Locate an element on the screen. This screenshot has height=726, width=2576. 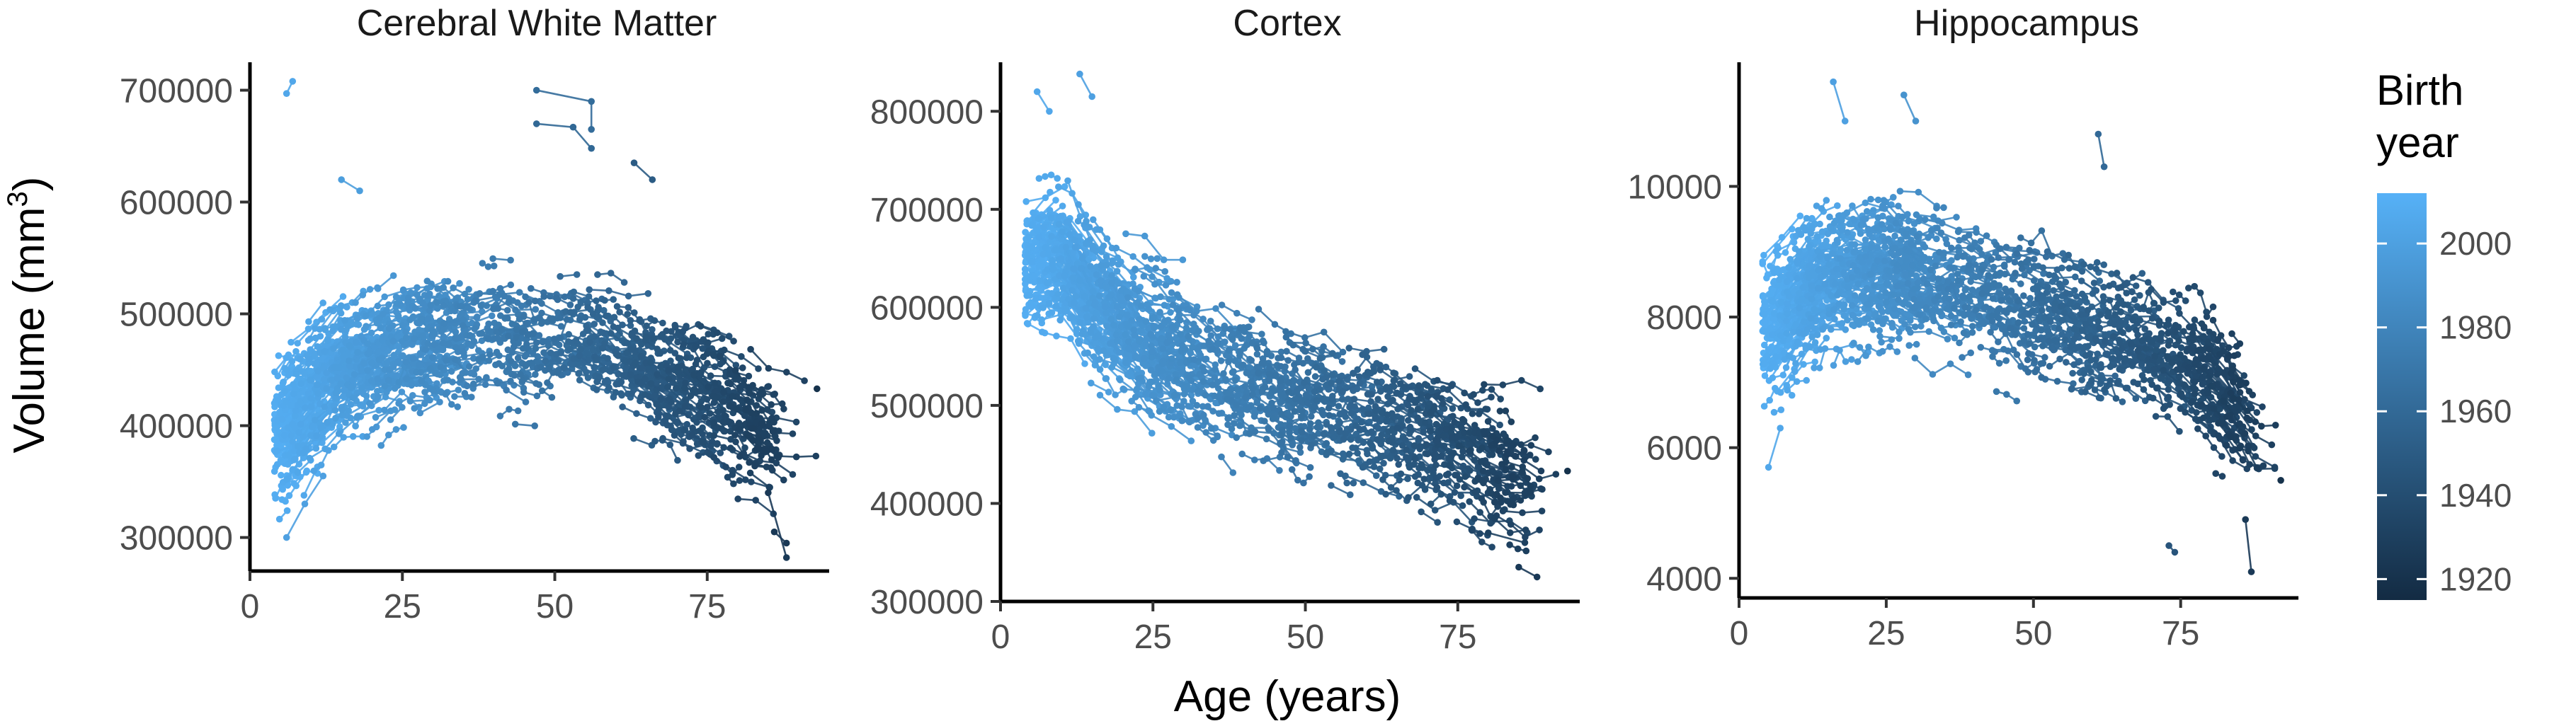
panel-title: Cerebral White Matter is located at coordinates (537, 23).